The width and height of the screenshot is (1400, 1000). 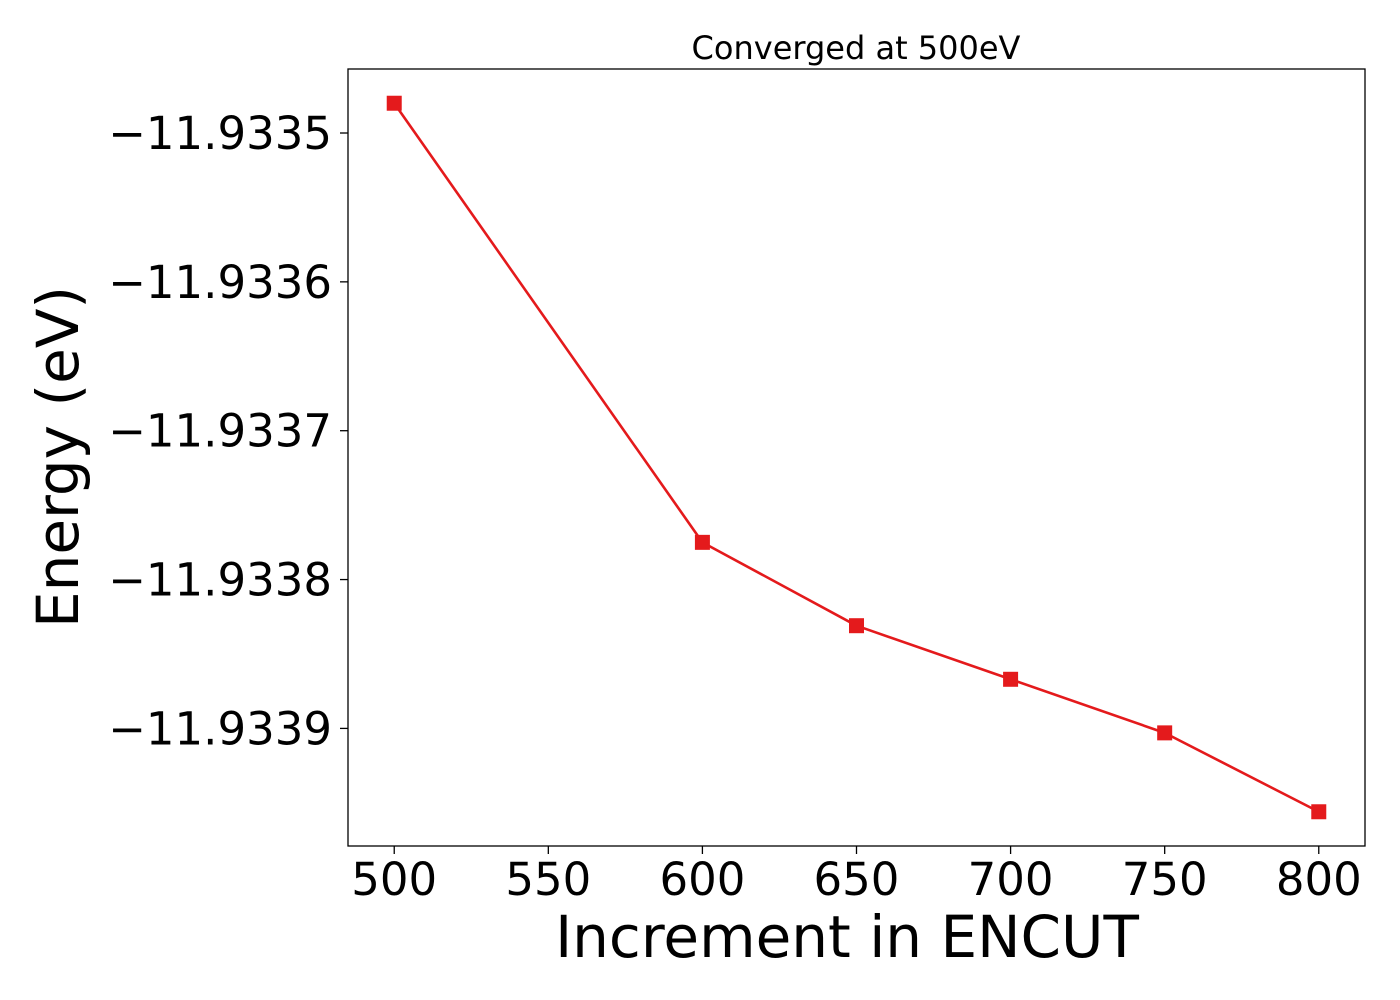 What do you see at coordinates (548, 879) in the screenshot?
I see `x-tick-label: 550` at bounding box center [548, 879].